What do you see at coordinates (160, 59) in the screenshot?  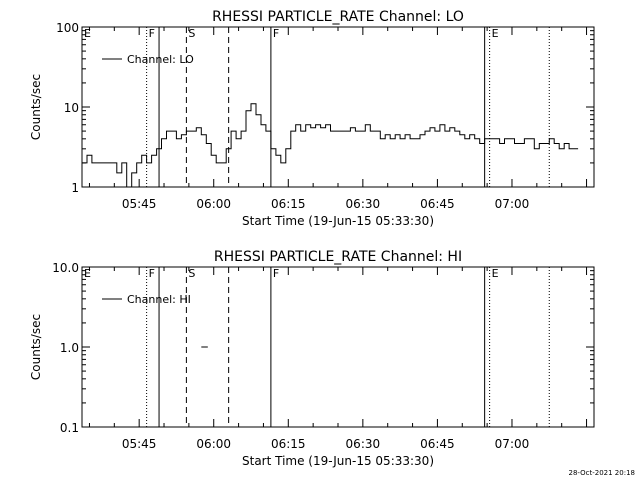 I see `legend-label: Channel: LO` at bounding box center [160, 59].